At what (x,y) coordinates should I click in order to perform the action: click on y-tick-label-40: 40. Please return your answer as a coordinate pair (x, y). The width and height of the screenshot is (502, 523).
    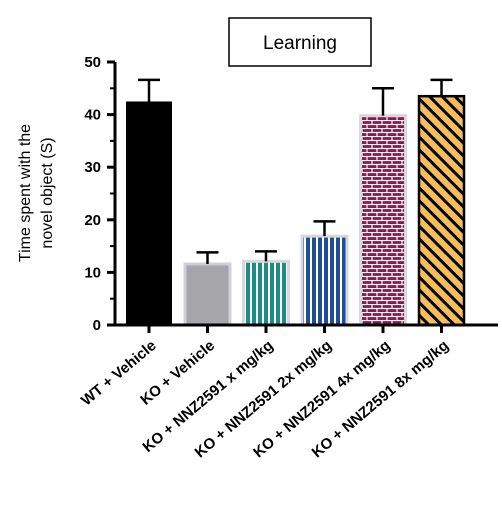
    Looking at the image, I should click on (92, 115).